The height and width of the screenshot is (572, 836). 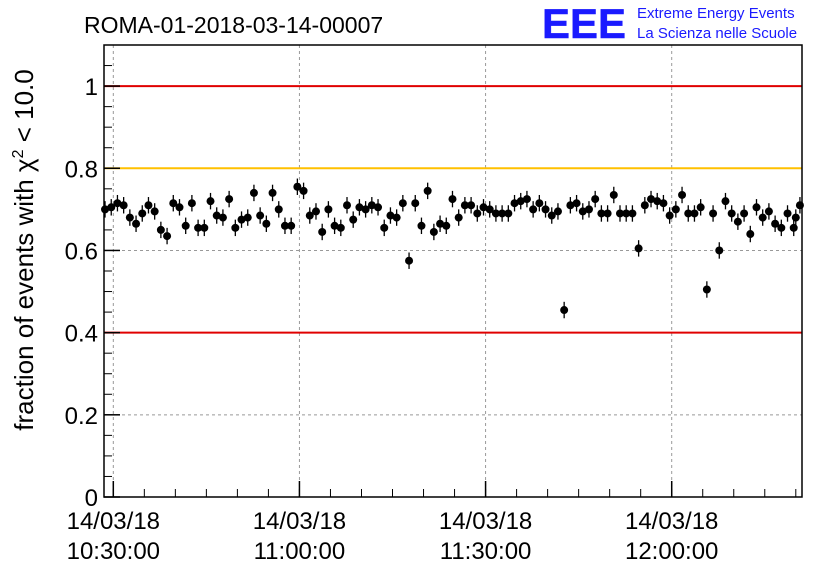 I want to click on y-axis-label-symbol: χ, so click(x=24, y=165).